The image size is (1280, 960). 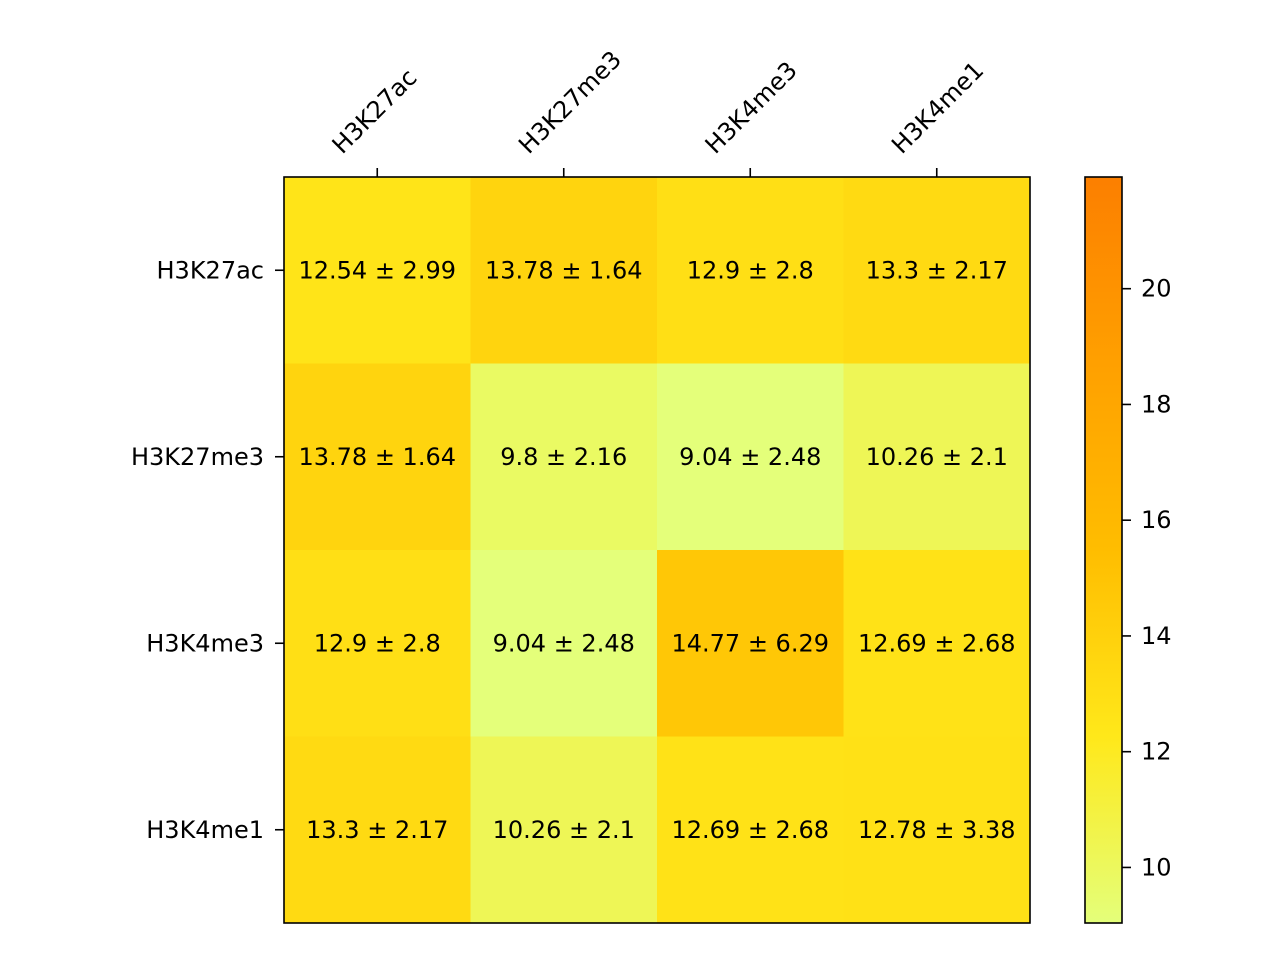 I want to click on cell-label-1-0: 13.78 ± 1.64, so click(x=377, y=457).